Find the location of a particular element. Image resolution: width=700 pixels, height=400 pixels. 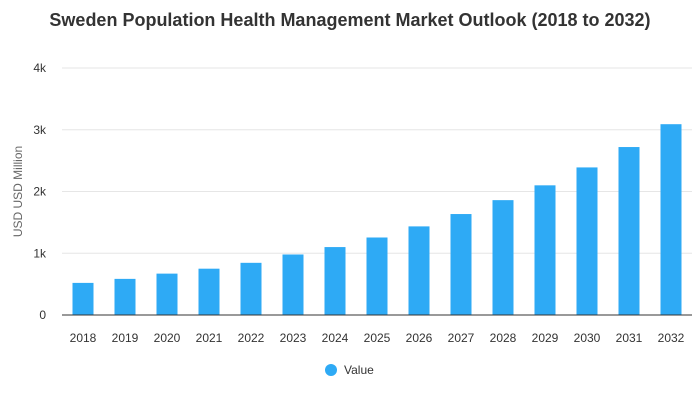

y-tick-label: 3k is located at coordinates (40, 130).